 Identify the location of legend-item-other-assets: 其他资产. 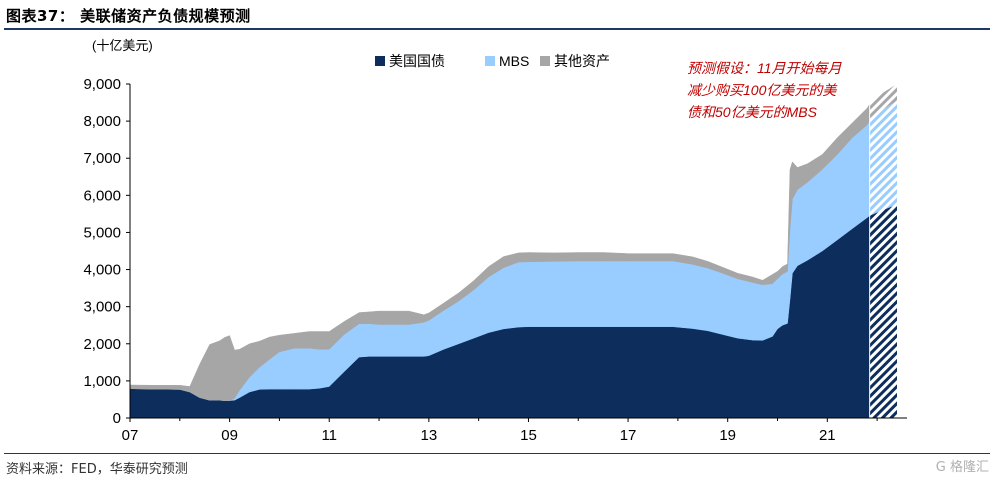
(575, 61).